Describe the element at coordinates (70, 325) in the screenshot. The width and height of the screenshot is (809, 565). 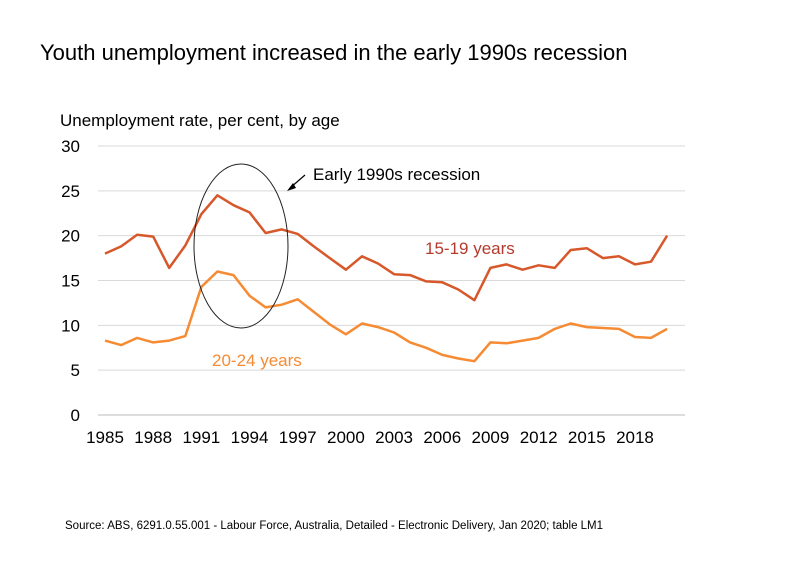
I see `y-tick-label: 10` at that location.